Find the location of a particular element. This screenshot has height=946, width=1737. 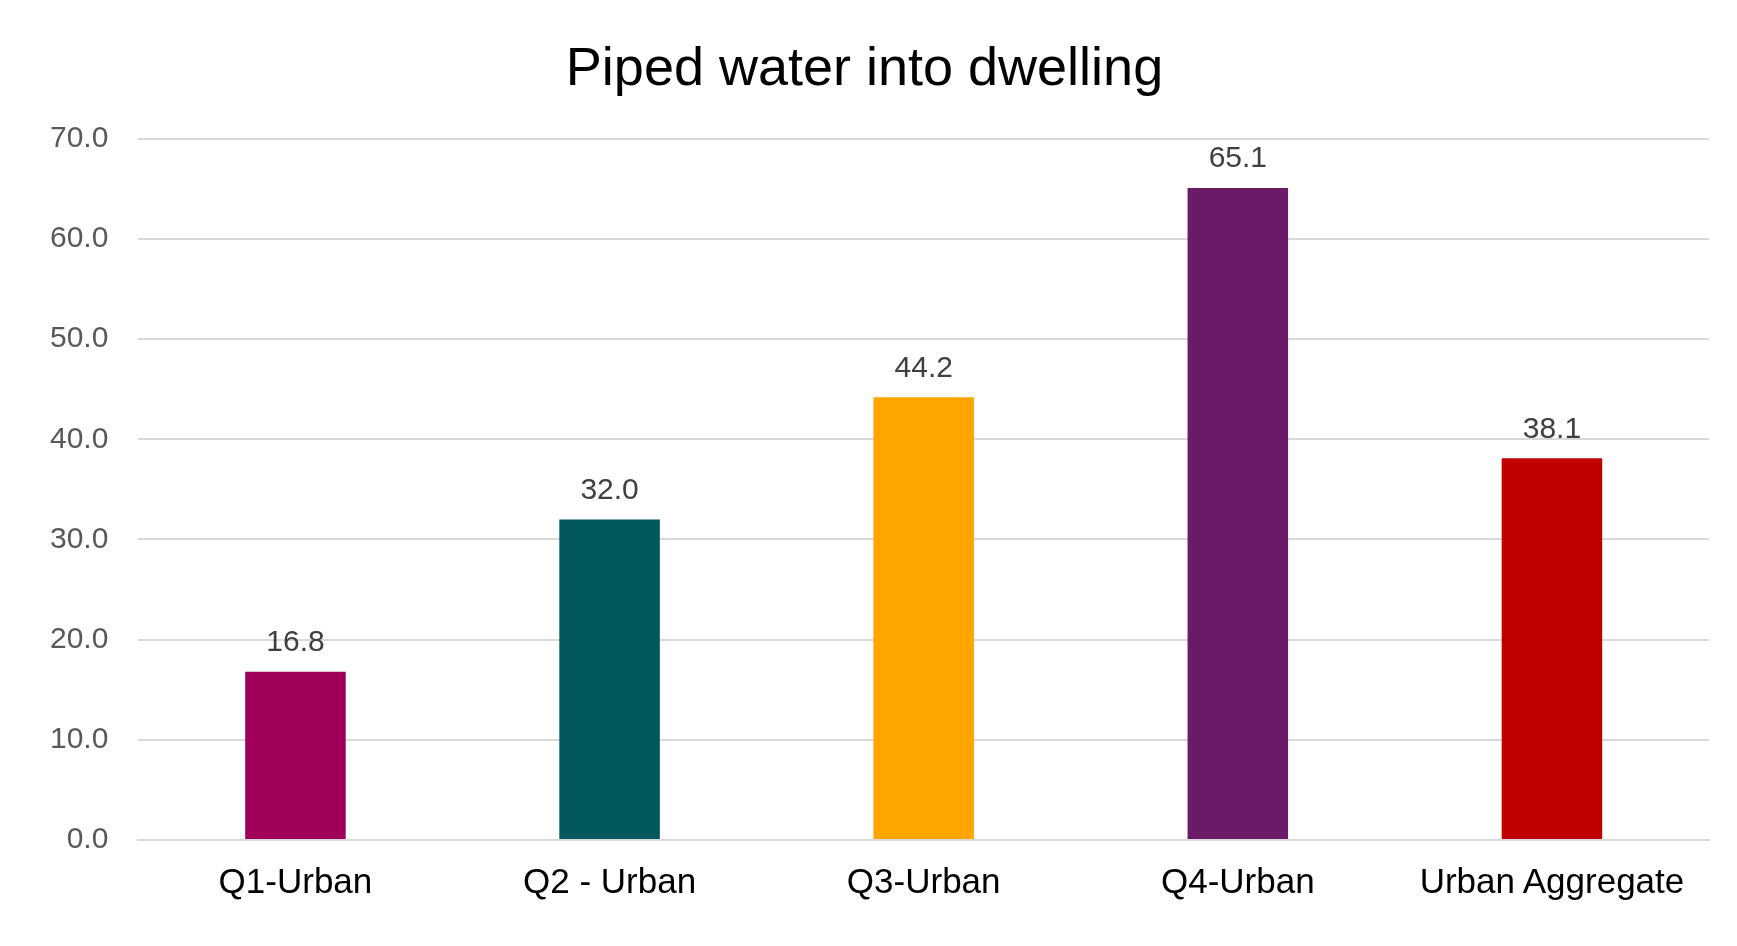

x-tick-label: Q1-Urban is located at coordinates (295, 880).